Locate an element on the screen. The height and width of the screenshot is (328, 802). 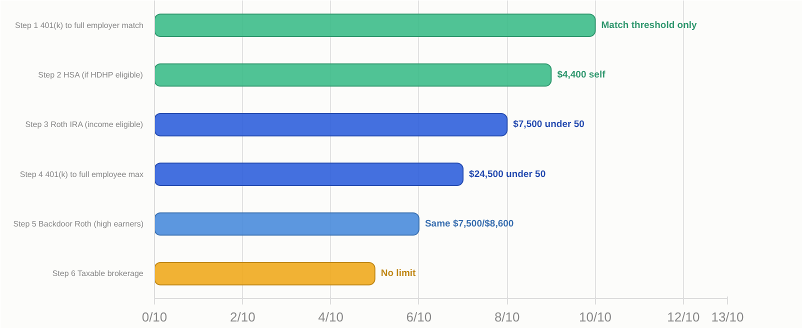
y-tick-label: Step 2 HSA (if HDHP eligible) is located at coordinates (91, 75).